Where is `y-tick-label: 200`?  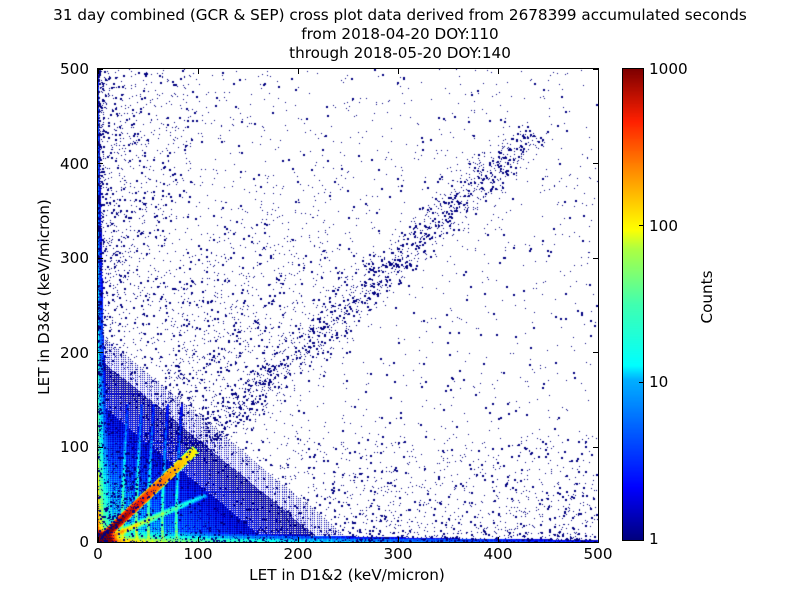
y-tick-label: 200 is located at coordinates (74, 352).